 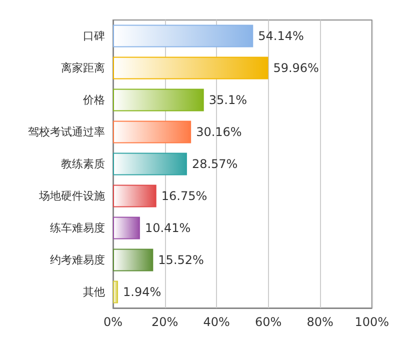 I want to click on x-tick-label: 100%, so click(x=372, y=322).